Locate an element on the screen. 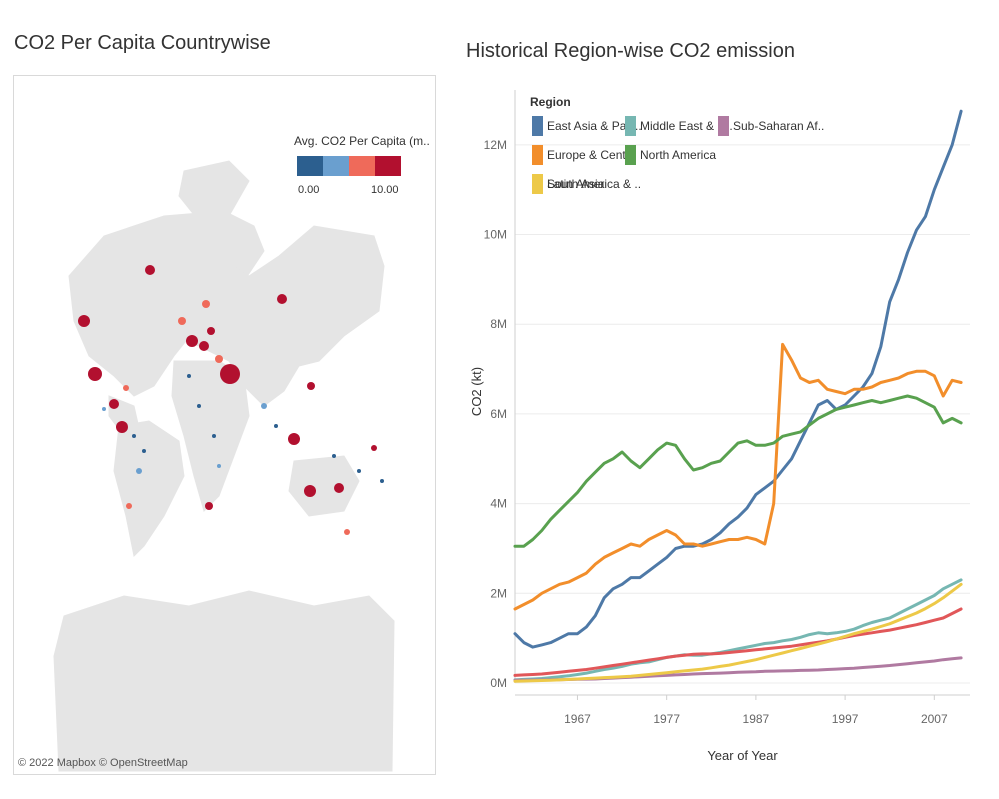 The width and height of the screenshot is (999, 799). y-tick-label: 8M is located at coordinates (498, 324).